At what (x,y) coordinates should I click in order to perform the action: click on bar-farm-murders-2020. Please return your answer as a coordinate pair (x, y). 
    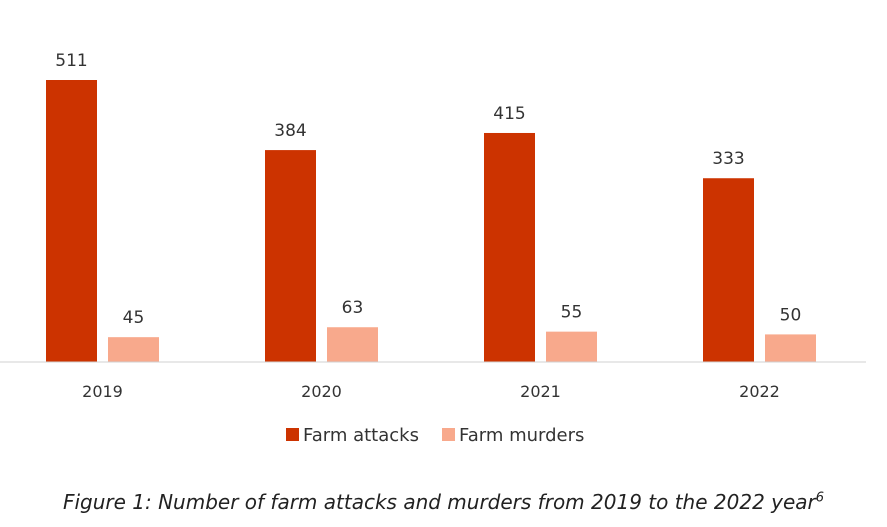
    Looking at the image, I should click on (352, 344).